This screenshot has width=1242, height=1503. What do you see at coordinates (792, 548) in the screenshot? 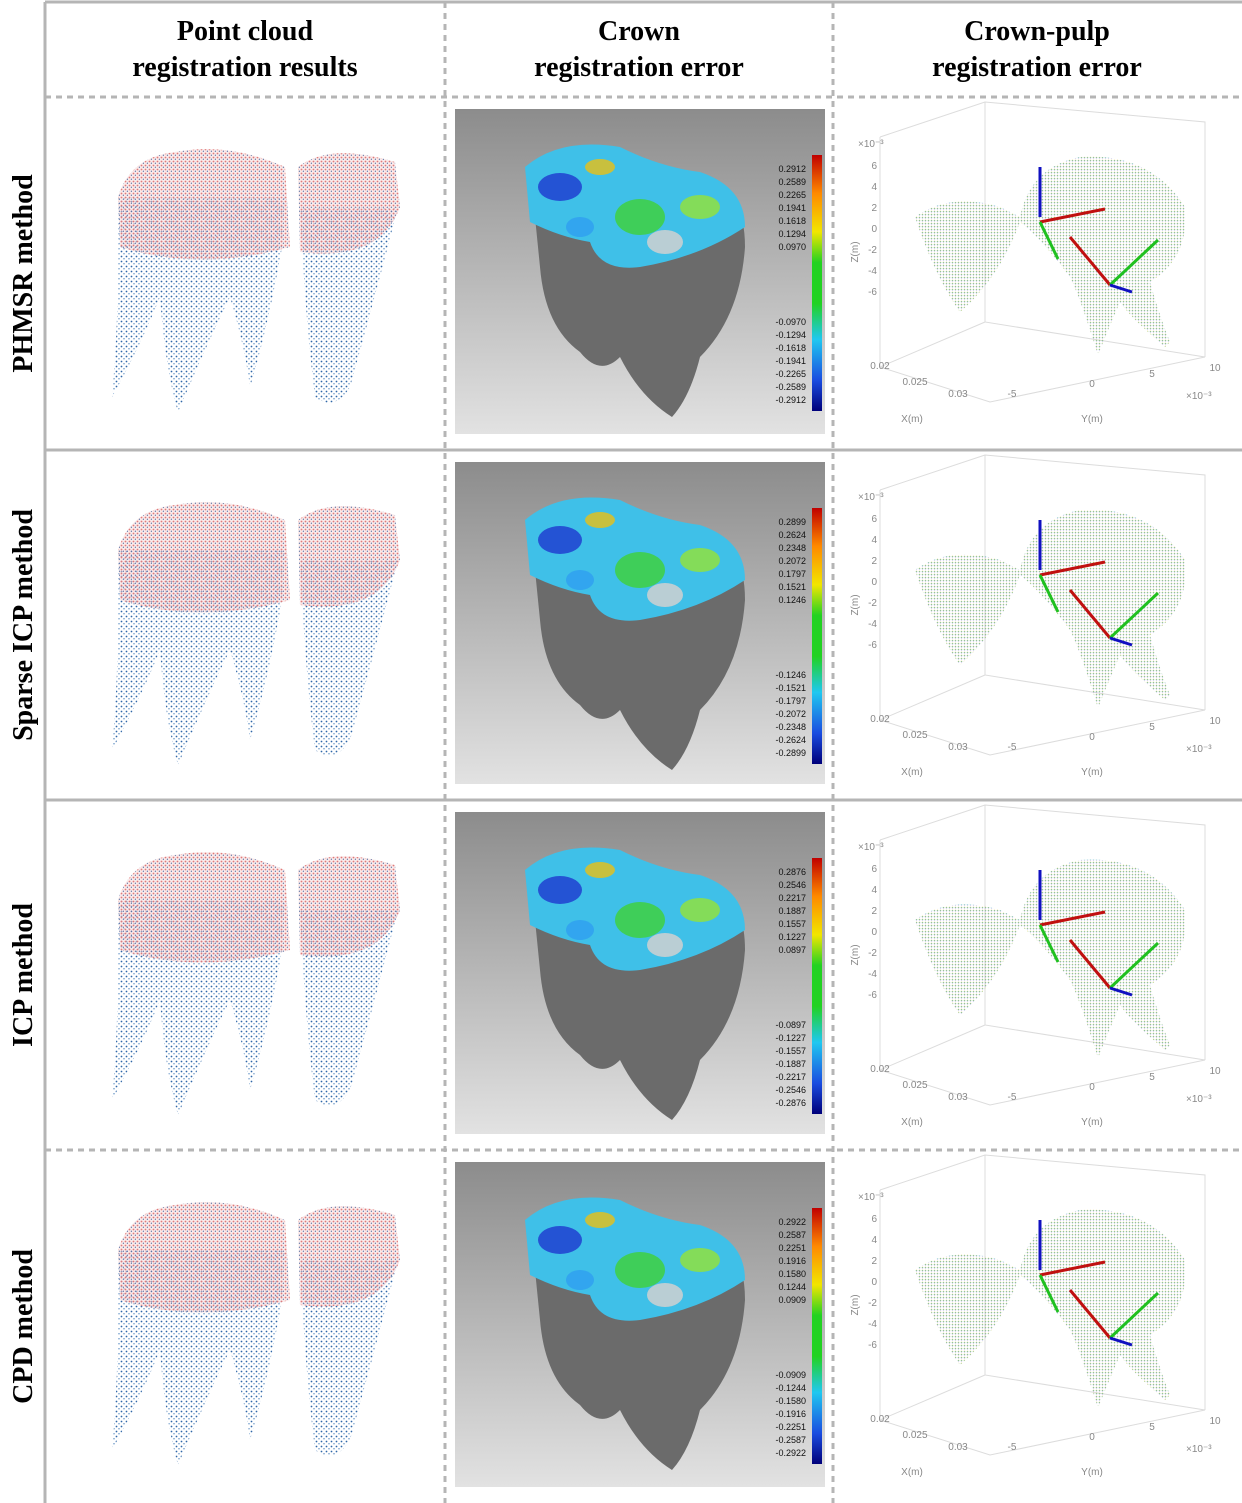
I see `colorbar-label: 0.2348` at bounding box center [792, 548].